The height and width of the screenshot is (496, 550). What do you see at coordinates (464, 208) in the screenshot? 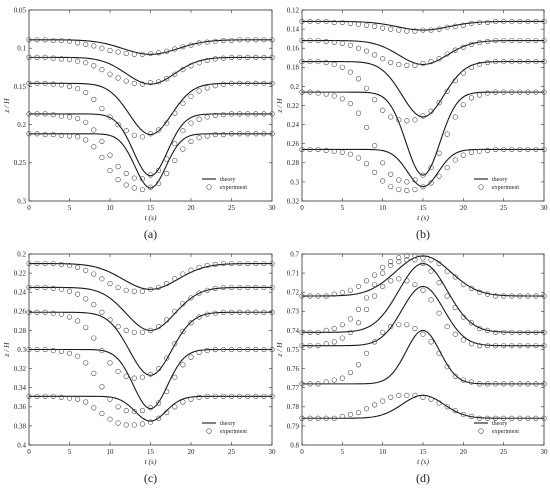
I see `x-tick-label: 20` at bounding box center [464, 208].